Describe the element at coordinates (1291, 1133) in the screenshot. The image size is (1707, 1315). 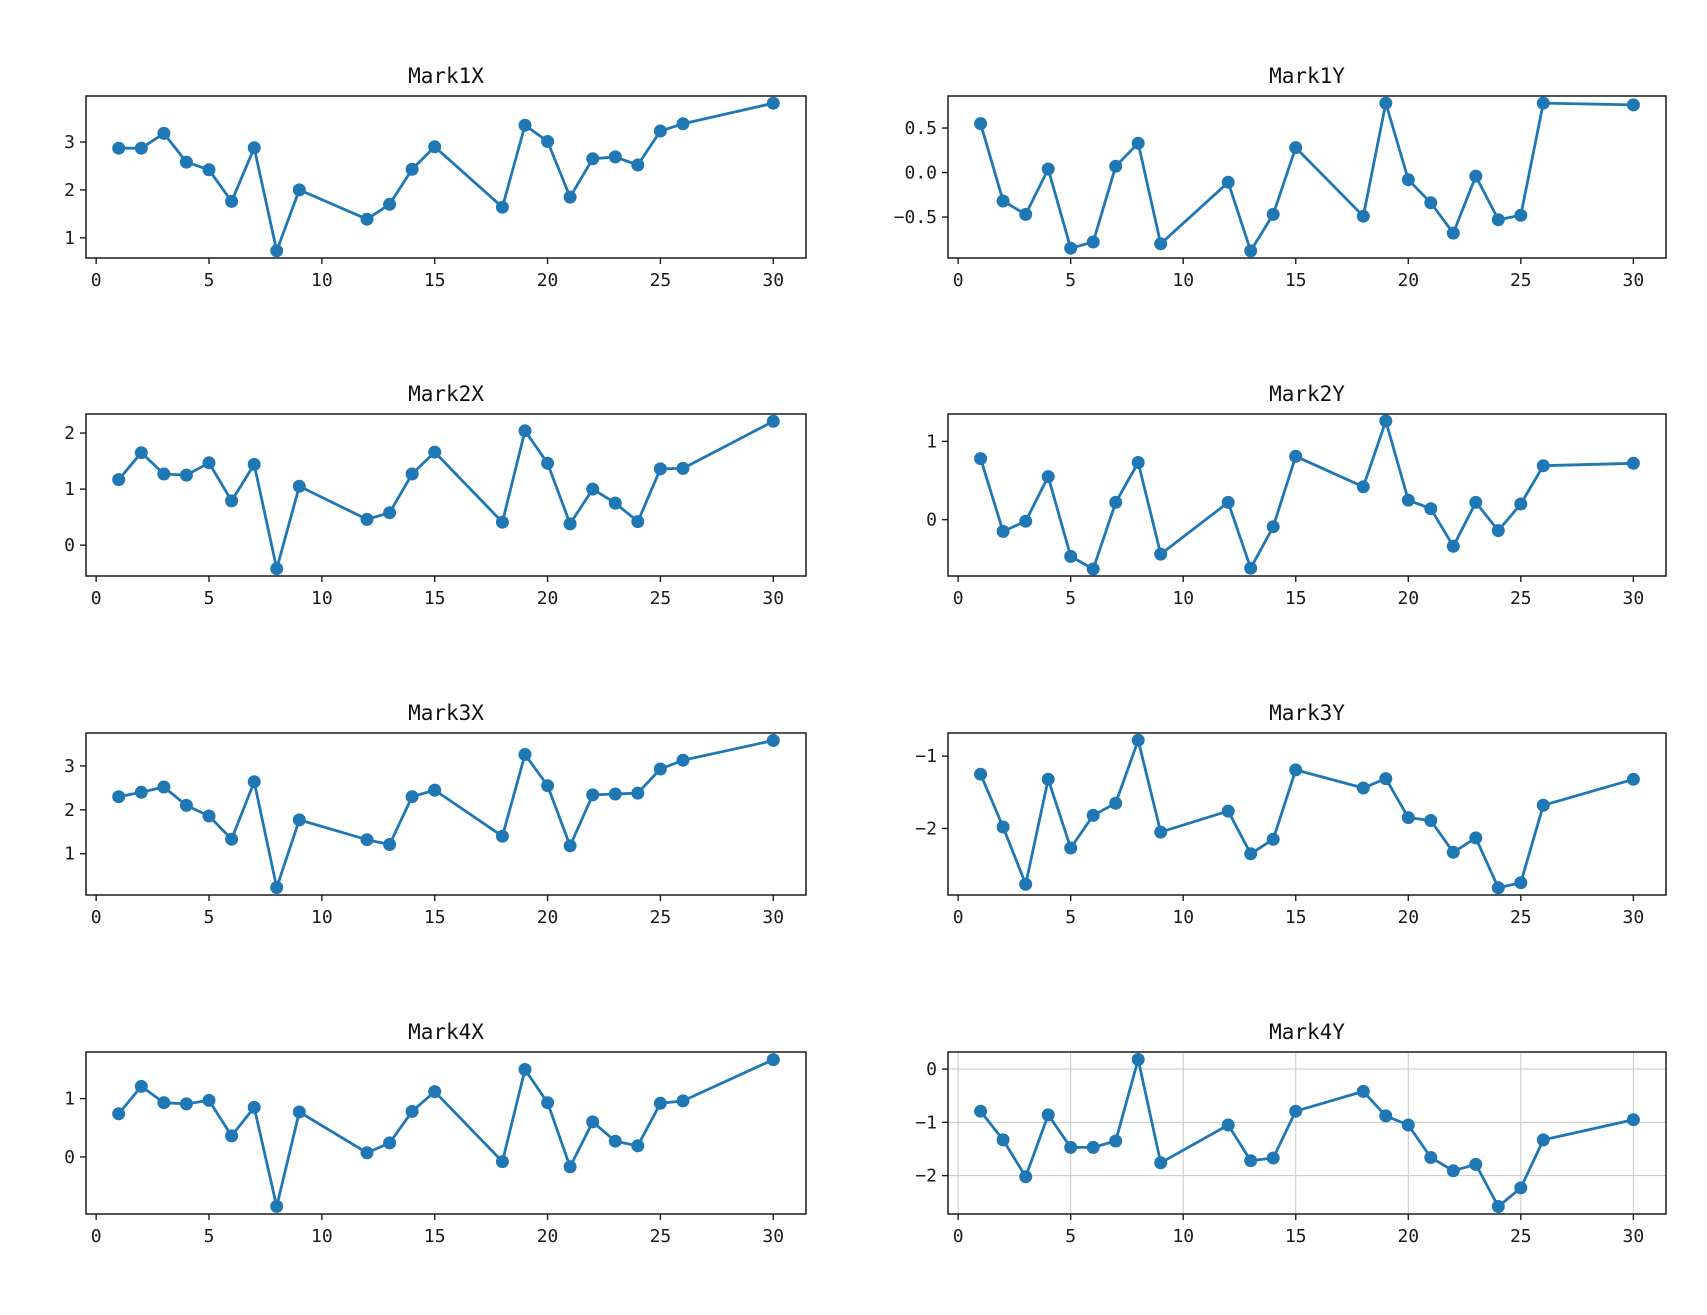
I see `chart-mark4y: 0 5 10 15 20 25 30 0 −1 −2 Mark4Y` at that location.